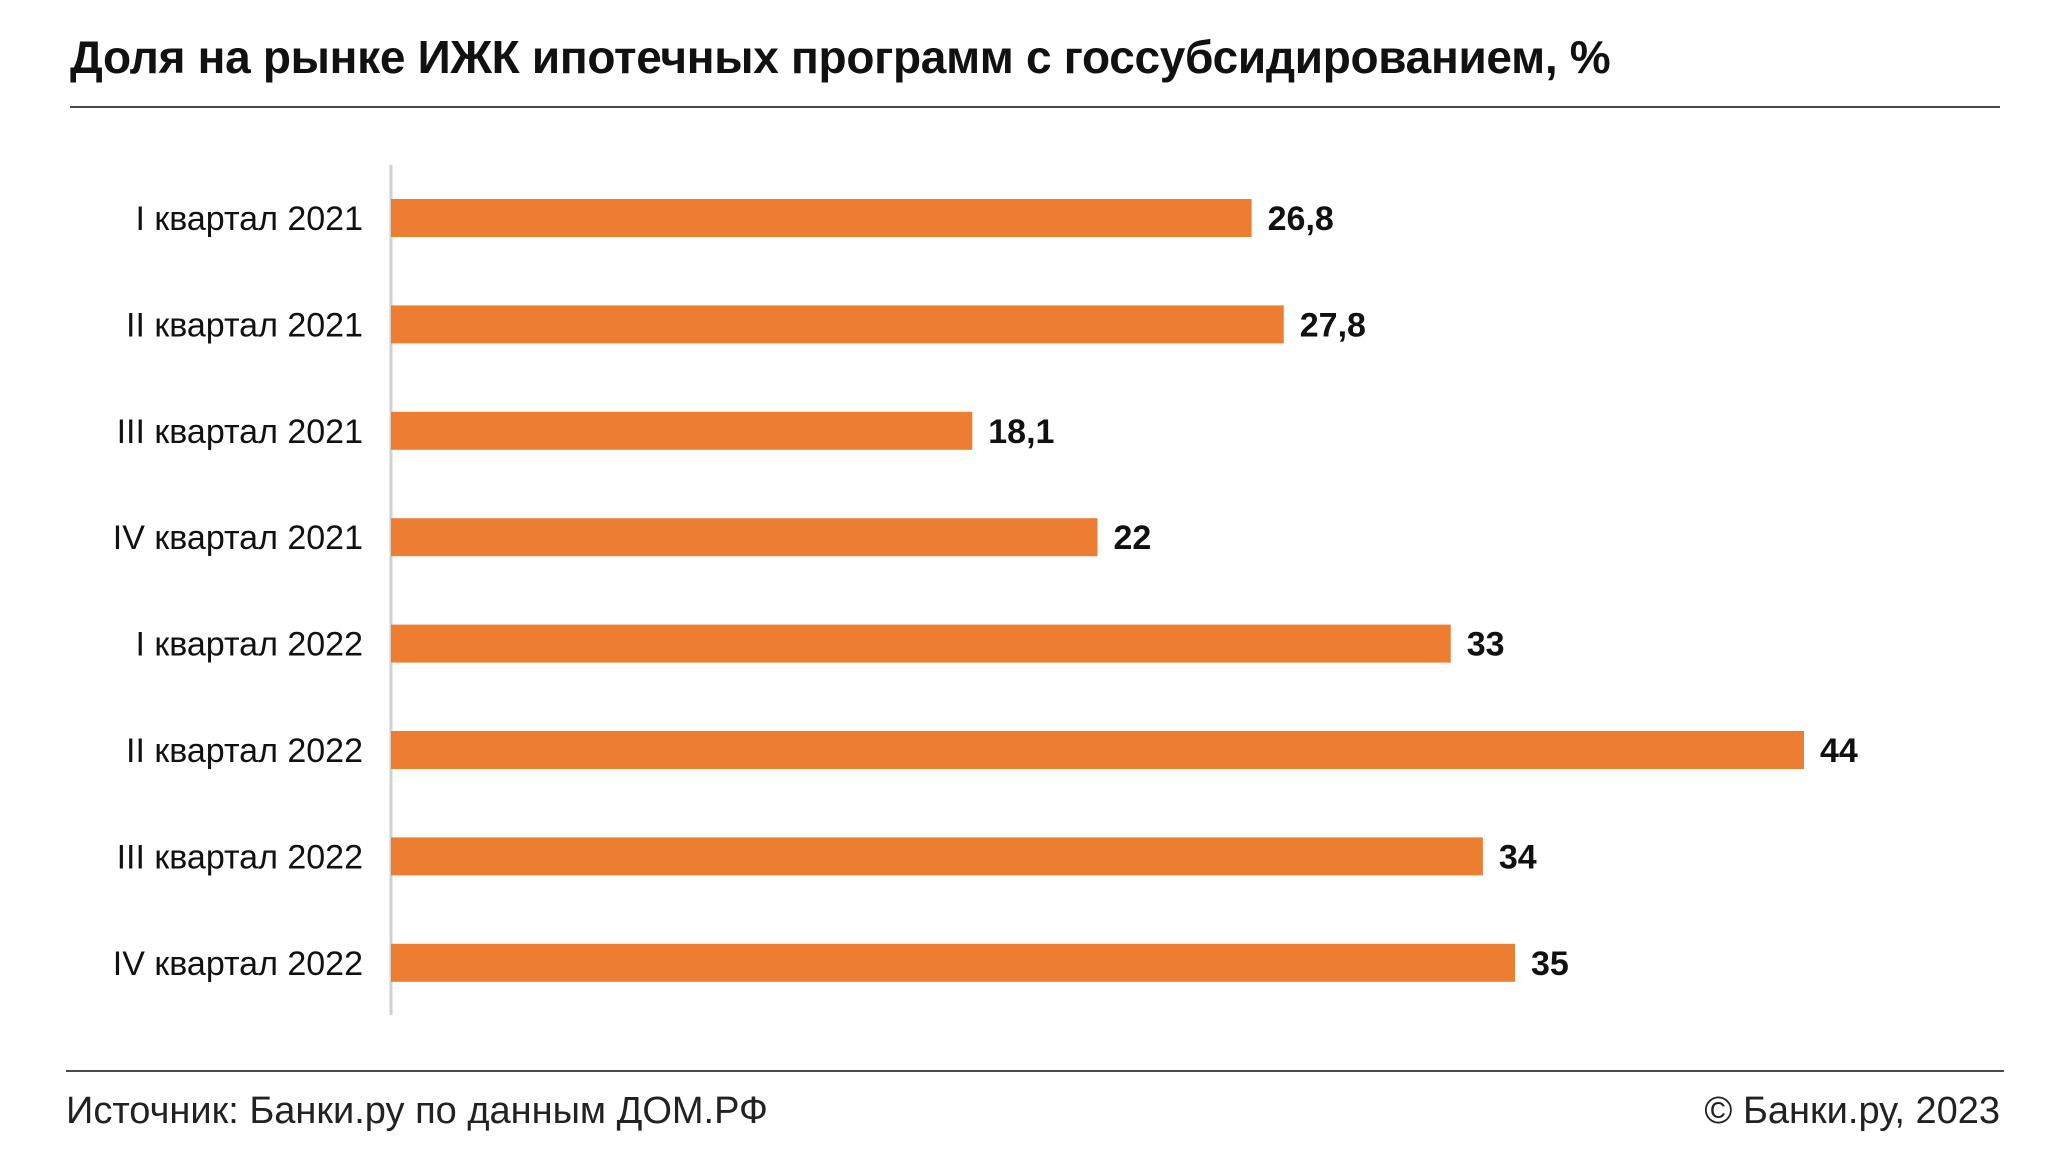 The height and width of the screenshot is (1155, 2050). I want to click on value-label-6: 44, so click(1839, 751).